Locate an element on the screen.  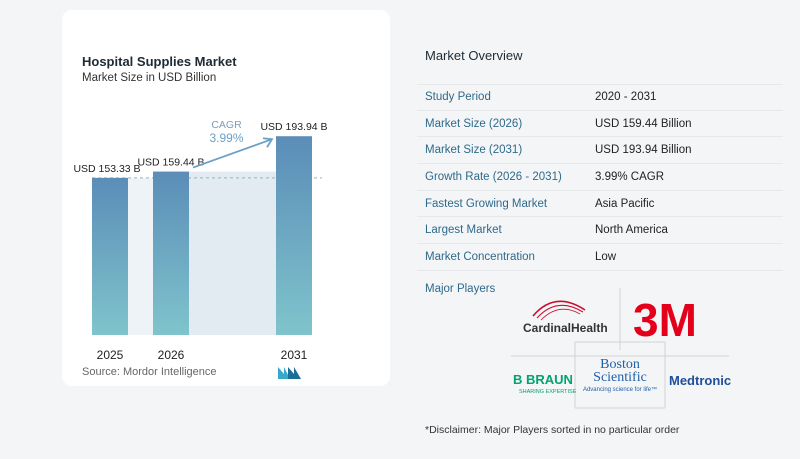
overview-row: Largest Market North America is located at coordinates (600, 231).